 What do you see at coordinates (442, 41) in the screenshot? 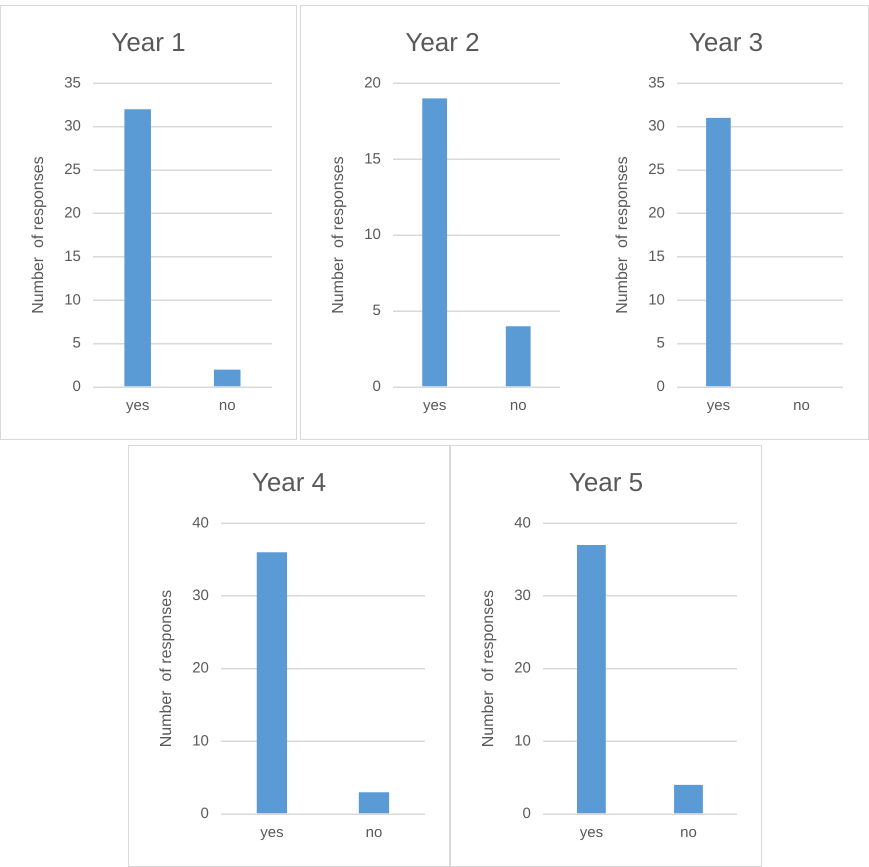
I see `chart-title: Year 2` at bounding box center [442, 41].